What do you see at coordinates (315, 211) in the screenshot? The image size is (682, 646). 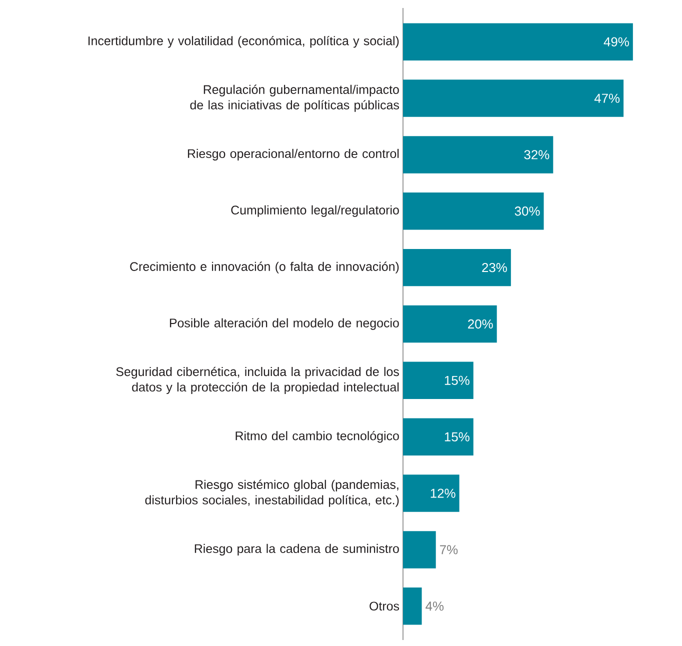 I see `y-tick-label: Cumplimiento legal/regulatorio` at bounding box center [315, 211].